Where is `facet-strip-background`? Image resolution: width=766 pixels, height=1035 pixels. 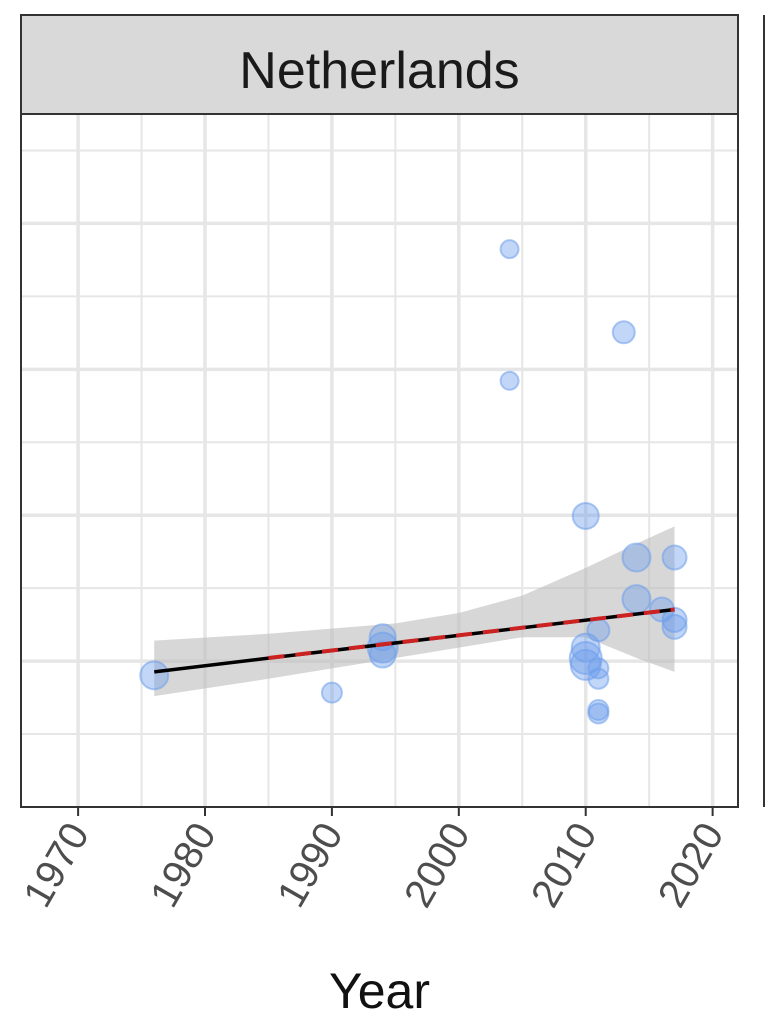 facet-strip-background is located at coordinates (379, 64).